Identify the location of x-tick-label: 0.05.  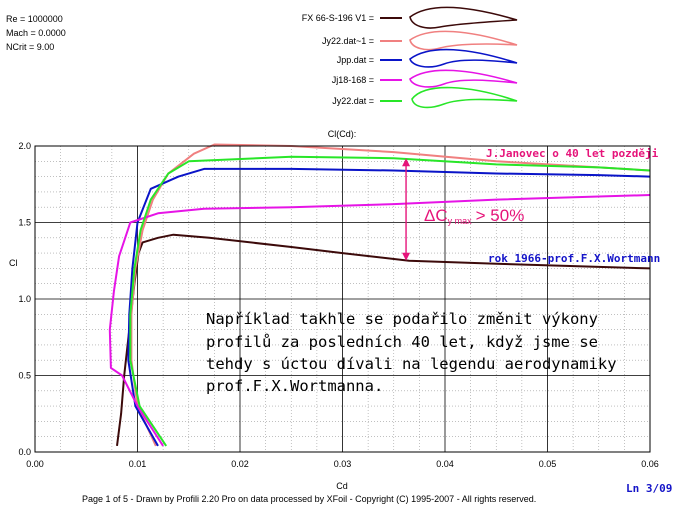
(548, 464).